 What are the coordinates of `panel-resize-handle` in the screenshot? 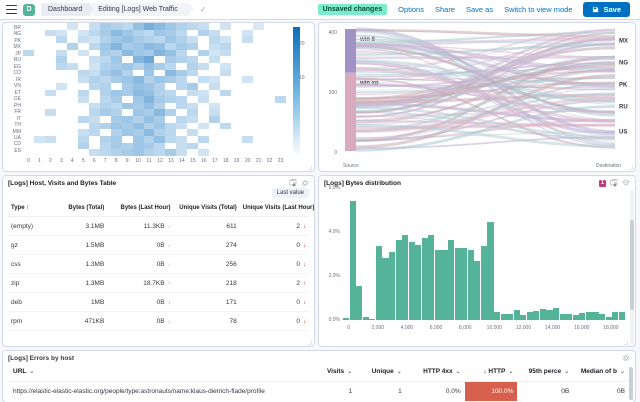 It's located at (309, 167).